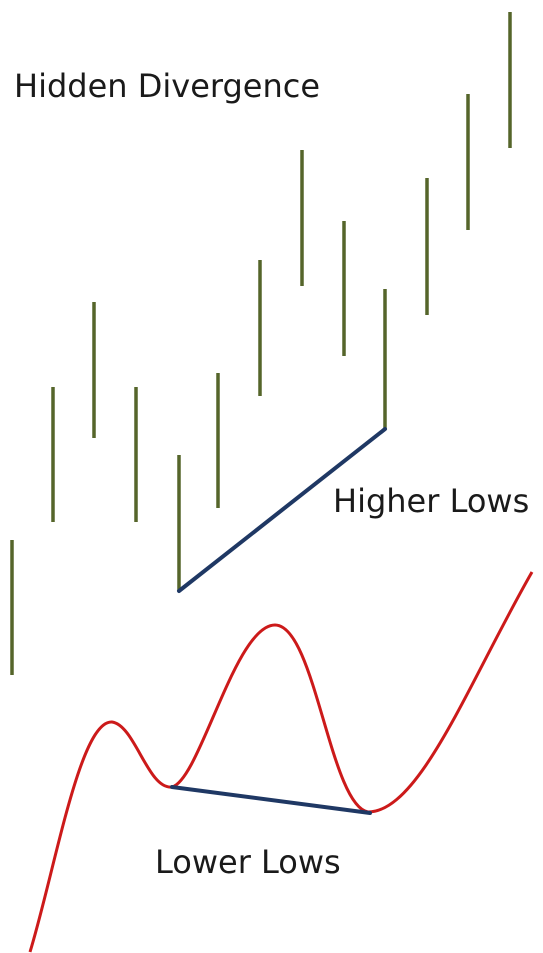  What do you see at coordinates (167, 86) in the screenshot?
I see `diagram-title: Hidden Divergence` at bounding box center [167, 86].